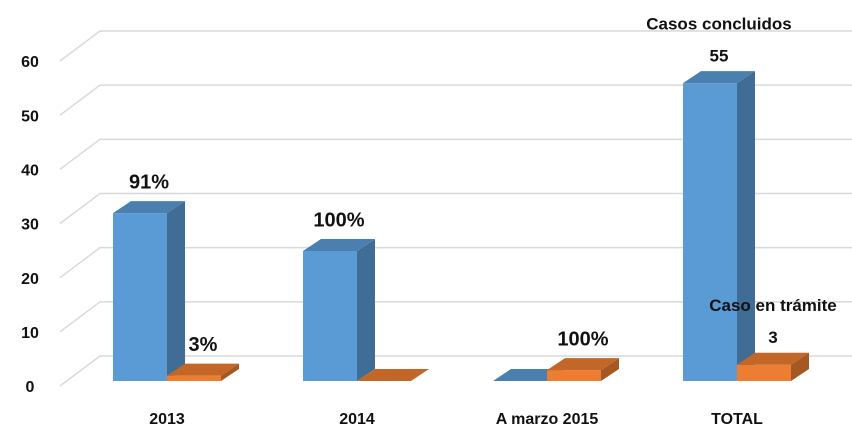 Image resolution: width=852 pixels, height=430 pixels. I want to click on data-label: 3, so click(772, 337).